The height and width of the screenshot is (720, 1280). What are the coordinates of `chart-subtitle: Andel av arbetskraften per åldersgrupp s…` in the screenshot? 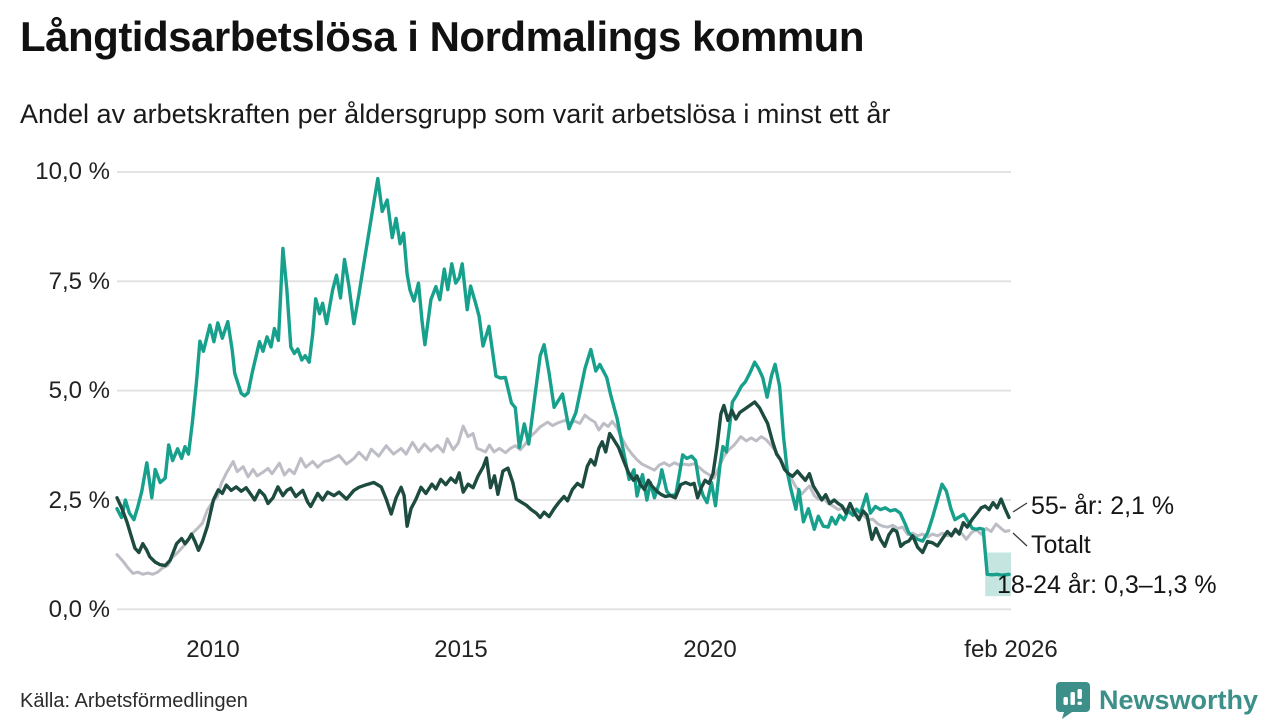 It's located at (455, 114).